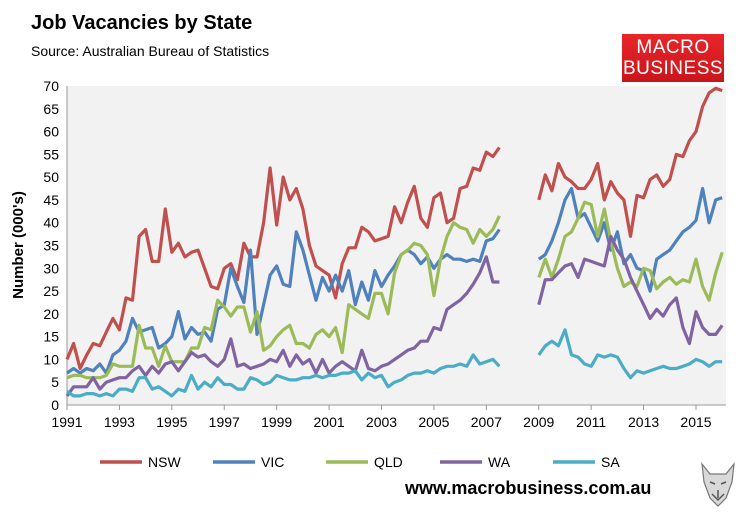  What do you see at coordinates (272, 462) in the screenshot?
I see `legend-label-vic: VIC` at bounding box center [272, 462].